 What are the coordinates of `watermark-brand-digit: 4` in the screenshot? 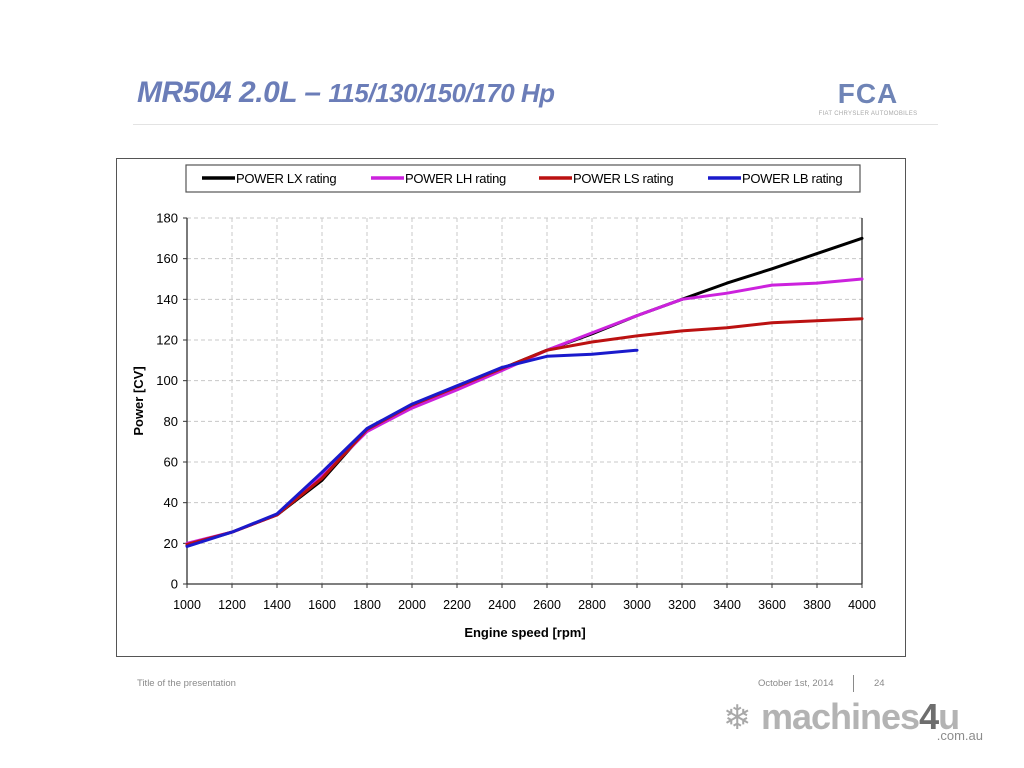 It's located at (929, 716).